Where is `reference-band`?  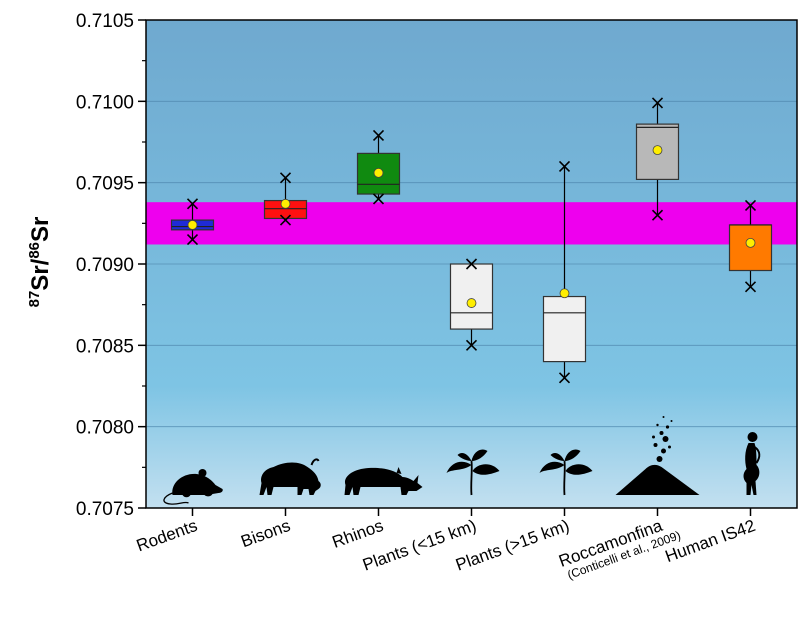 reference-band is located at coordinates (471, 223).